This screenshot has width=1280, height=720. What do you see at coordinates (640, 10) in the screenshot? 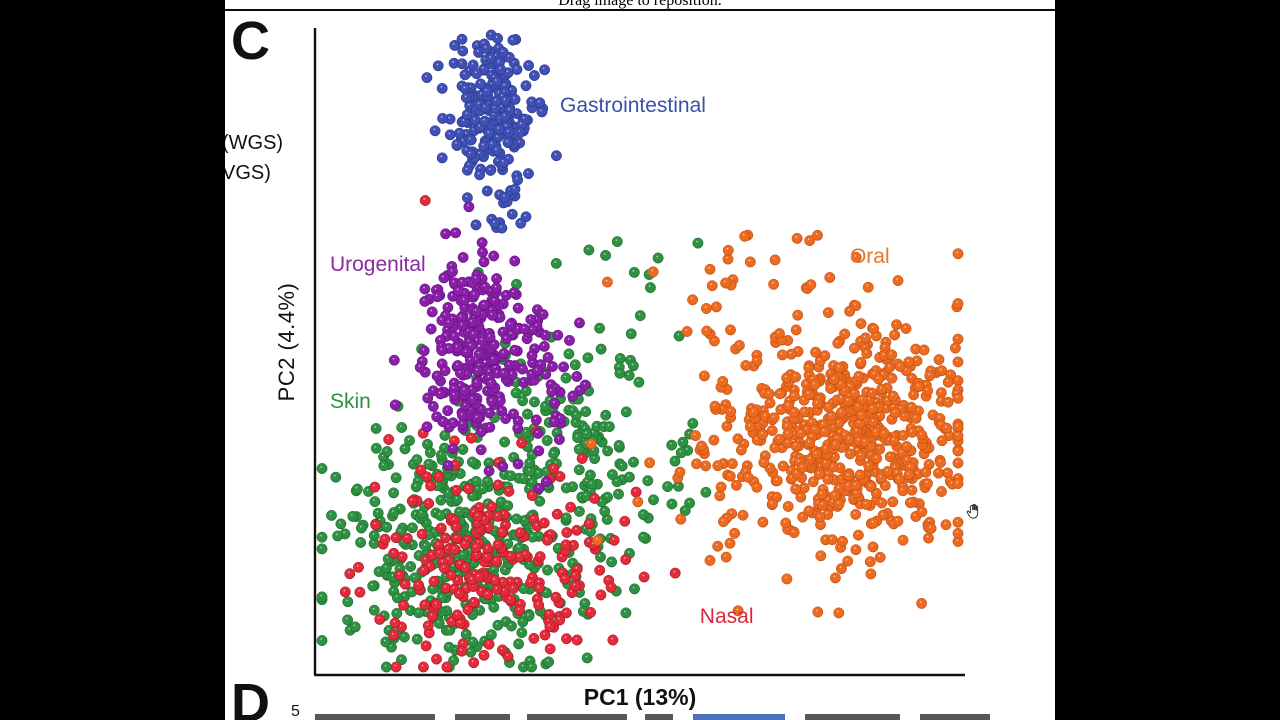
I see `divider-line` at bounding box center [640, 10].